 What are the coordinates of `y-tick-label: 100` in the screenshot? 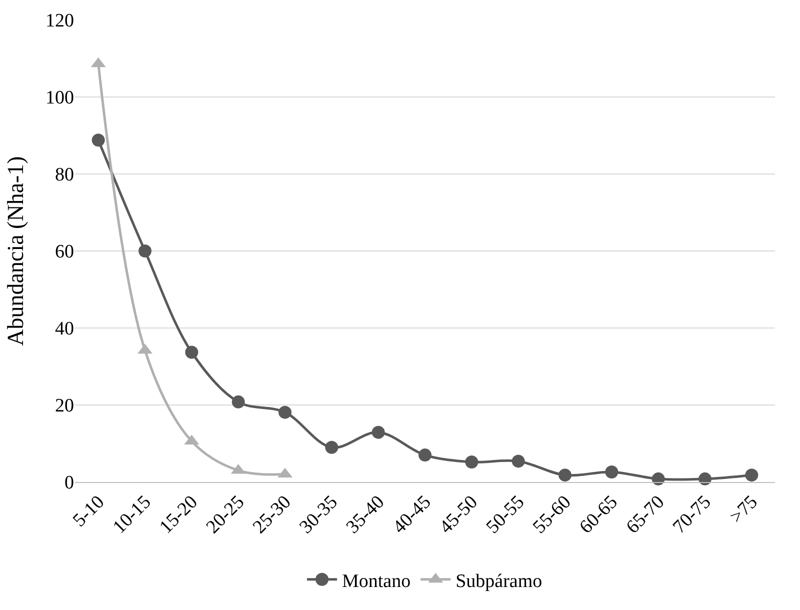 It's located at (60, 98).